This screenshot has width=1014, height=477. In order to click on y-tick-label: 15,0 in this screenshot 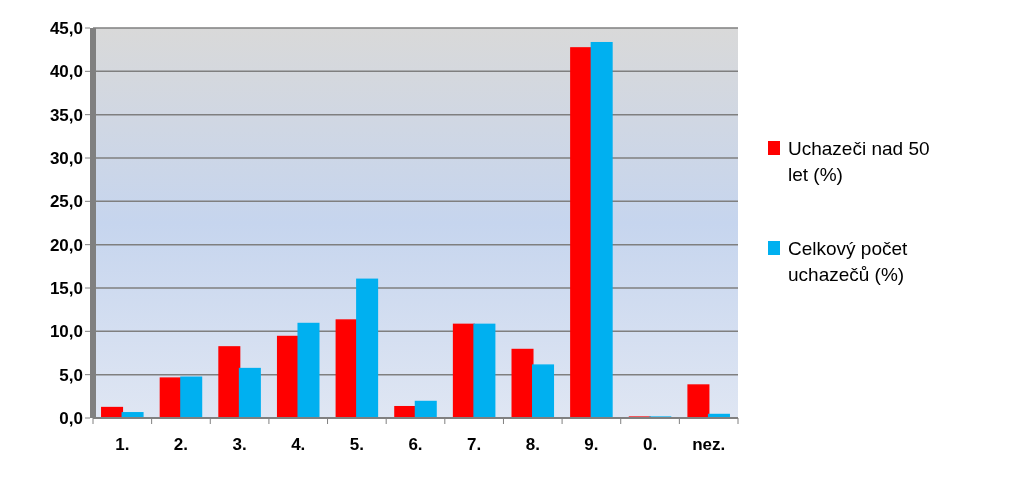, I will do `click(66, 288)`.